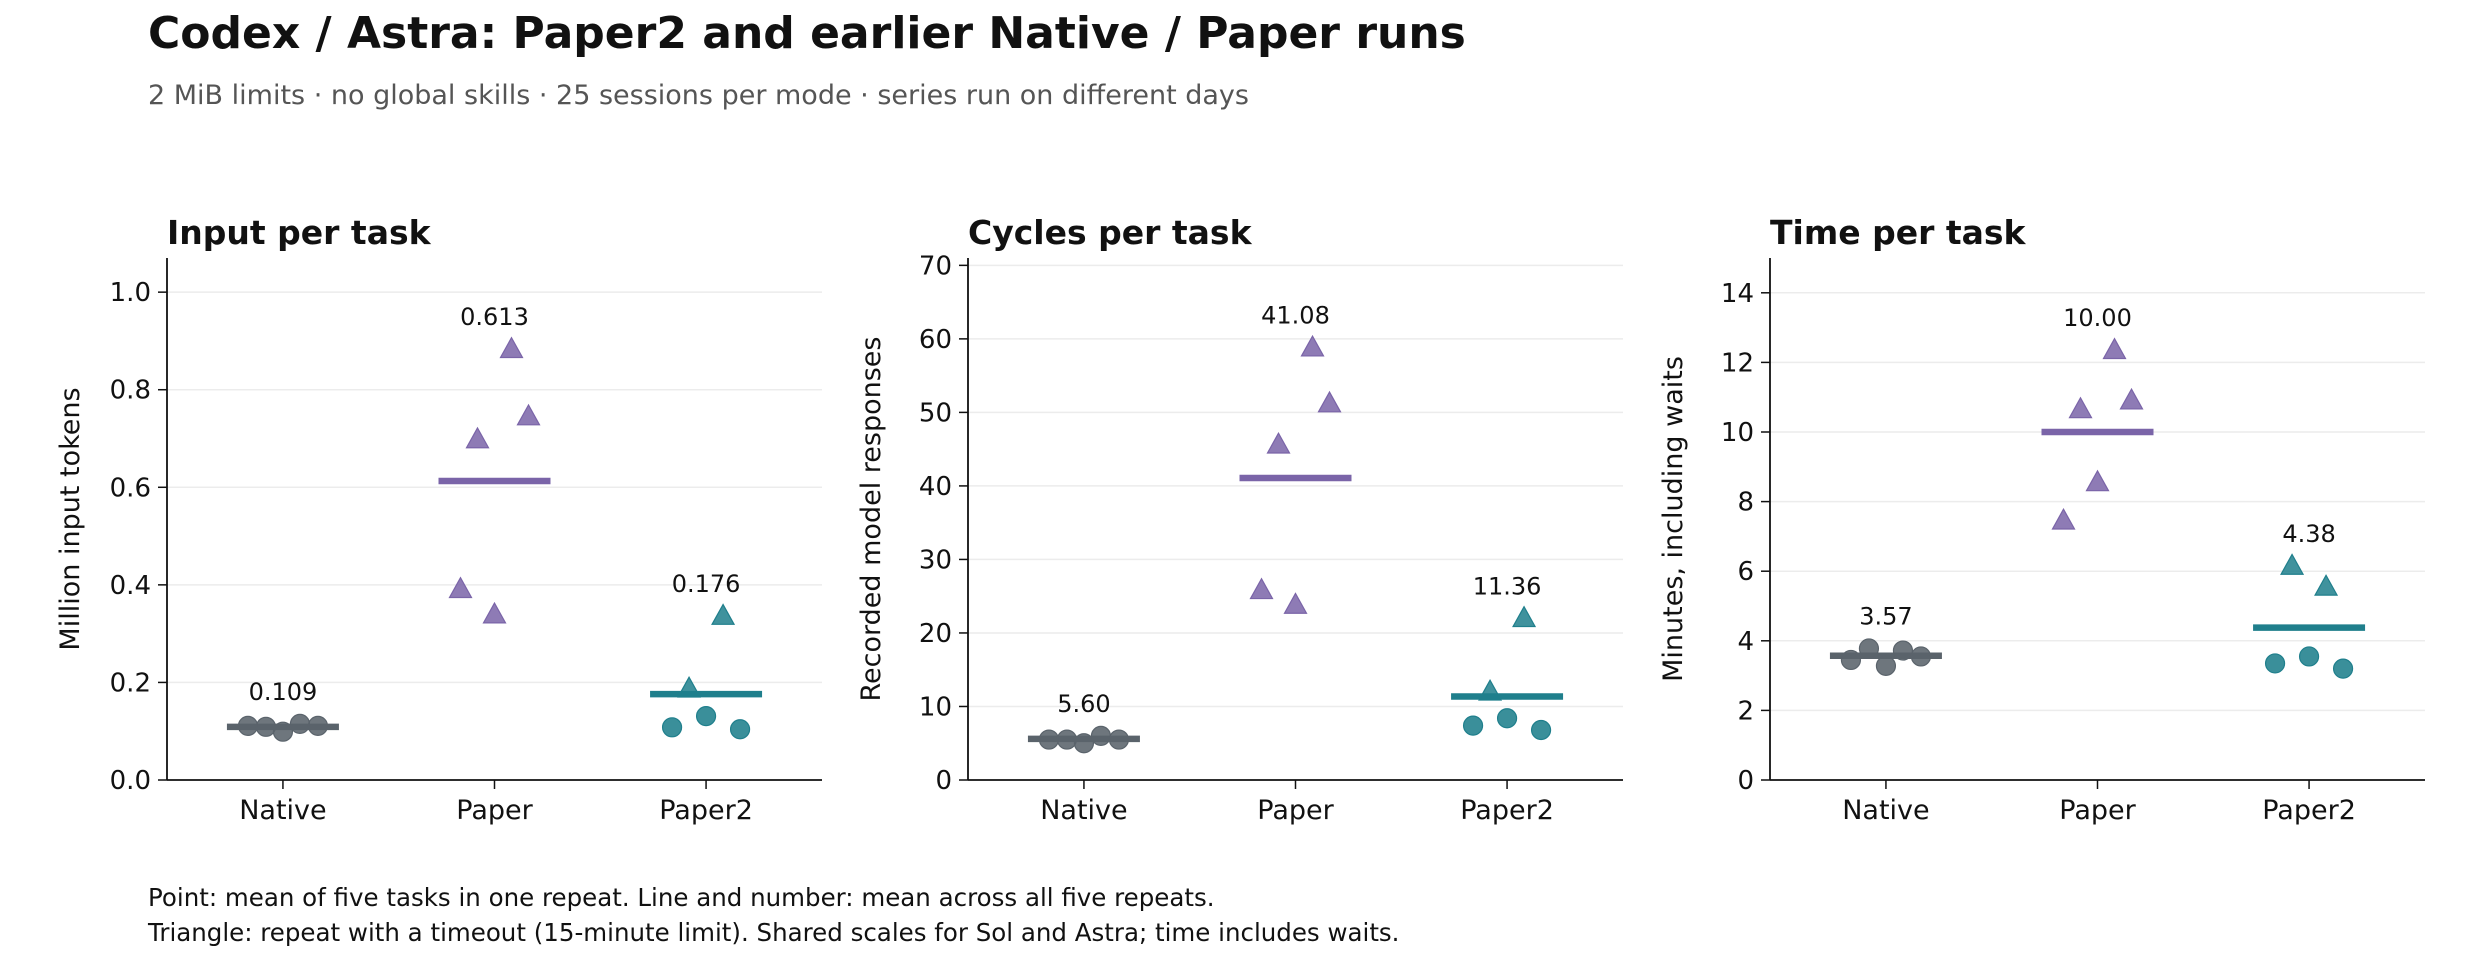 This screenshot has width=2466, height=972. Describe the element at coordinates (1507, 586) in the screenshot. I see `mean-value-label: 11.36` at that location.